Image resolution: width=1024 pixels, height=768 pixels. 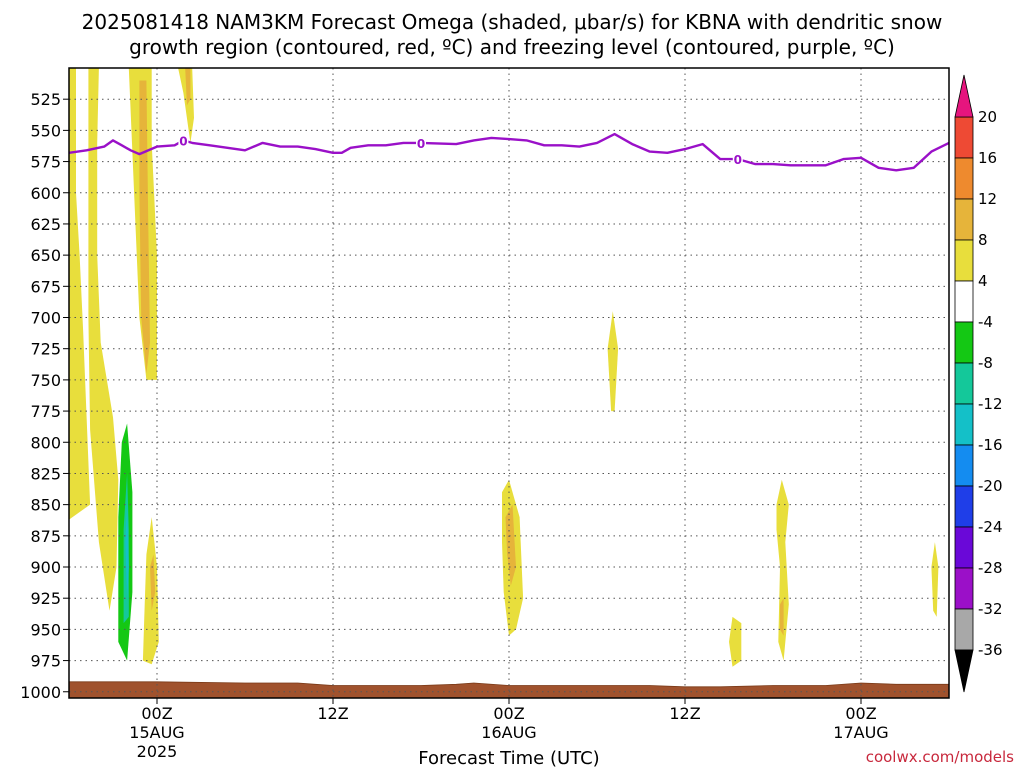 I want to click on y-tick-label: 850, so click(x=45, y=505).